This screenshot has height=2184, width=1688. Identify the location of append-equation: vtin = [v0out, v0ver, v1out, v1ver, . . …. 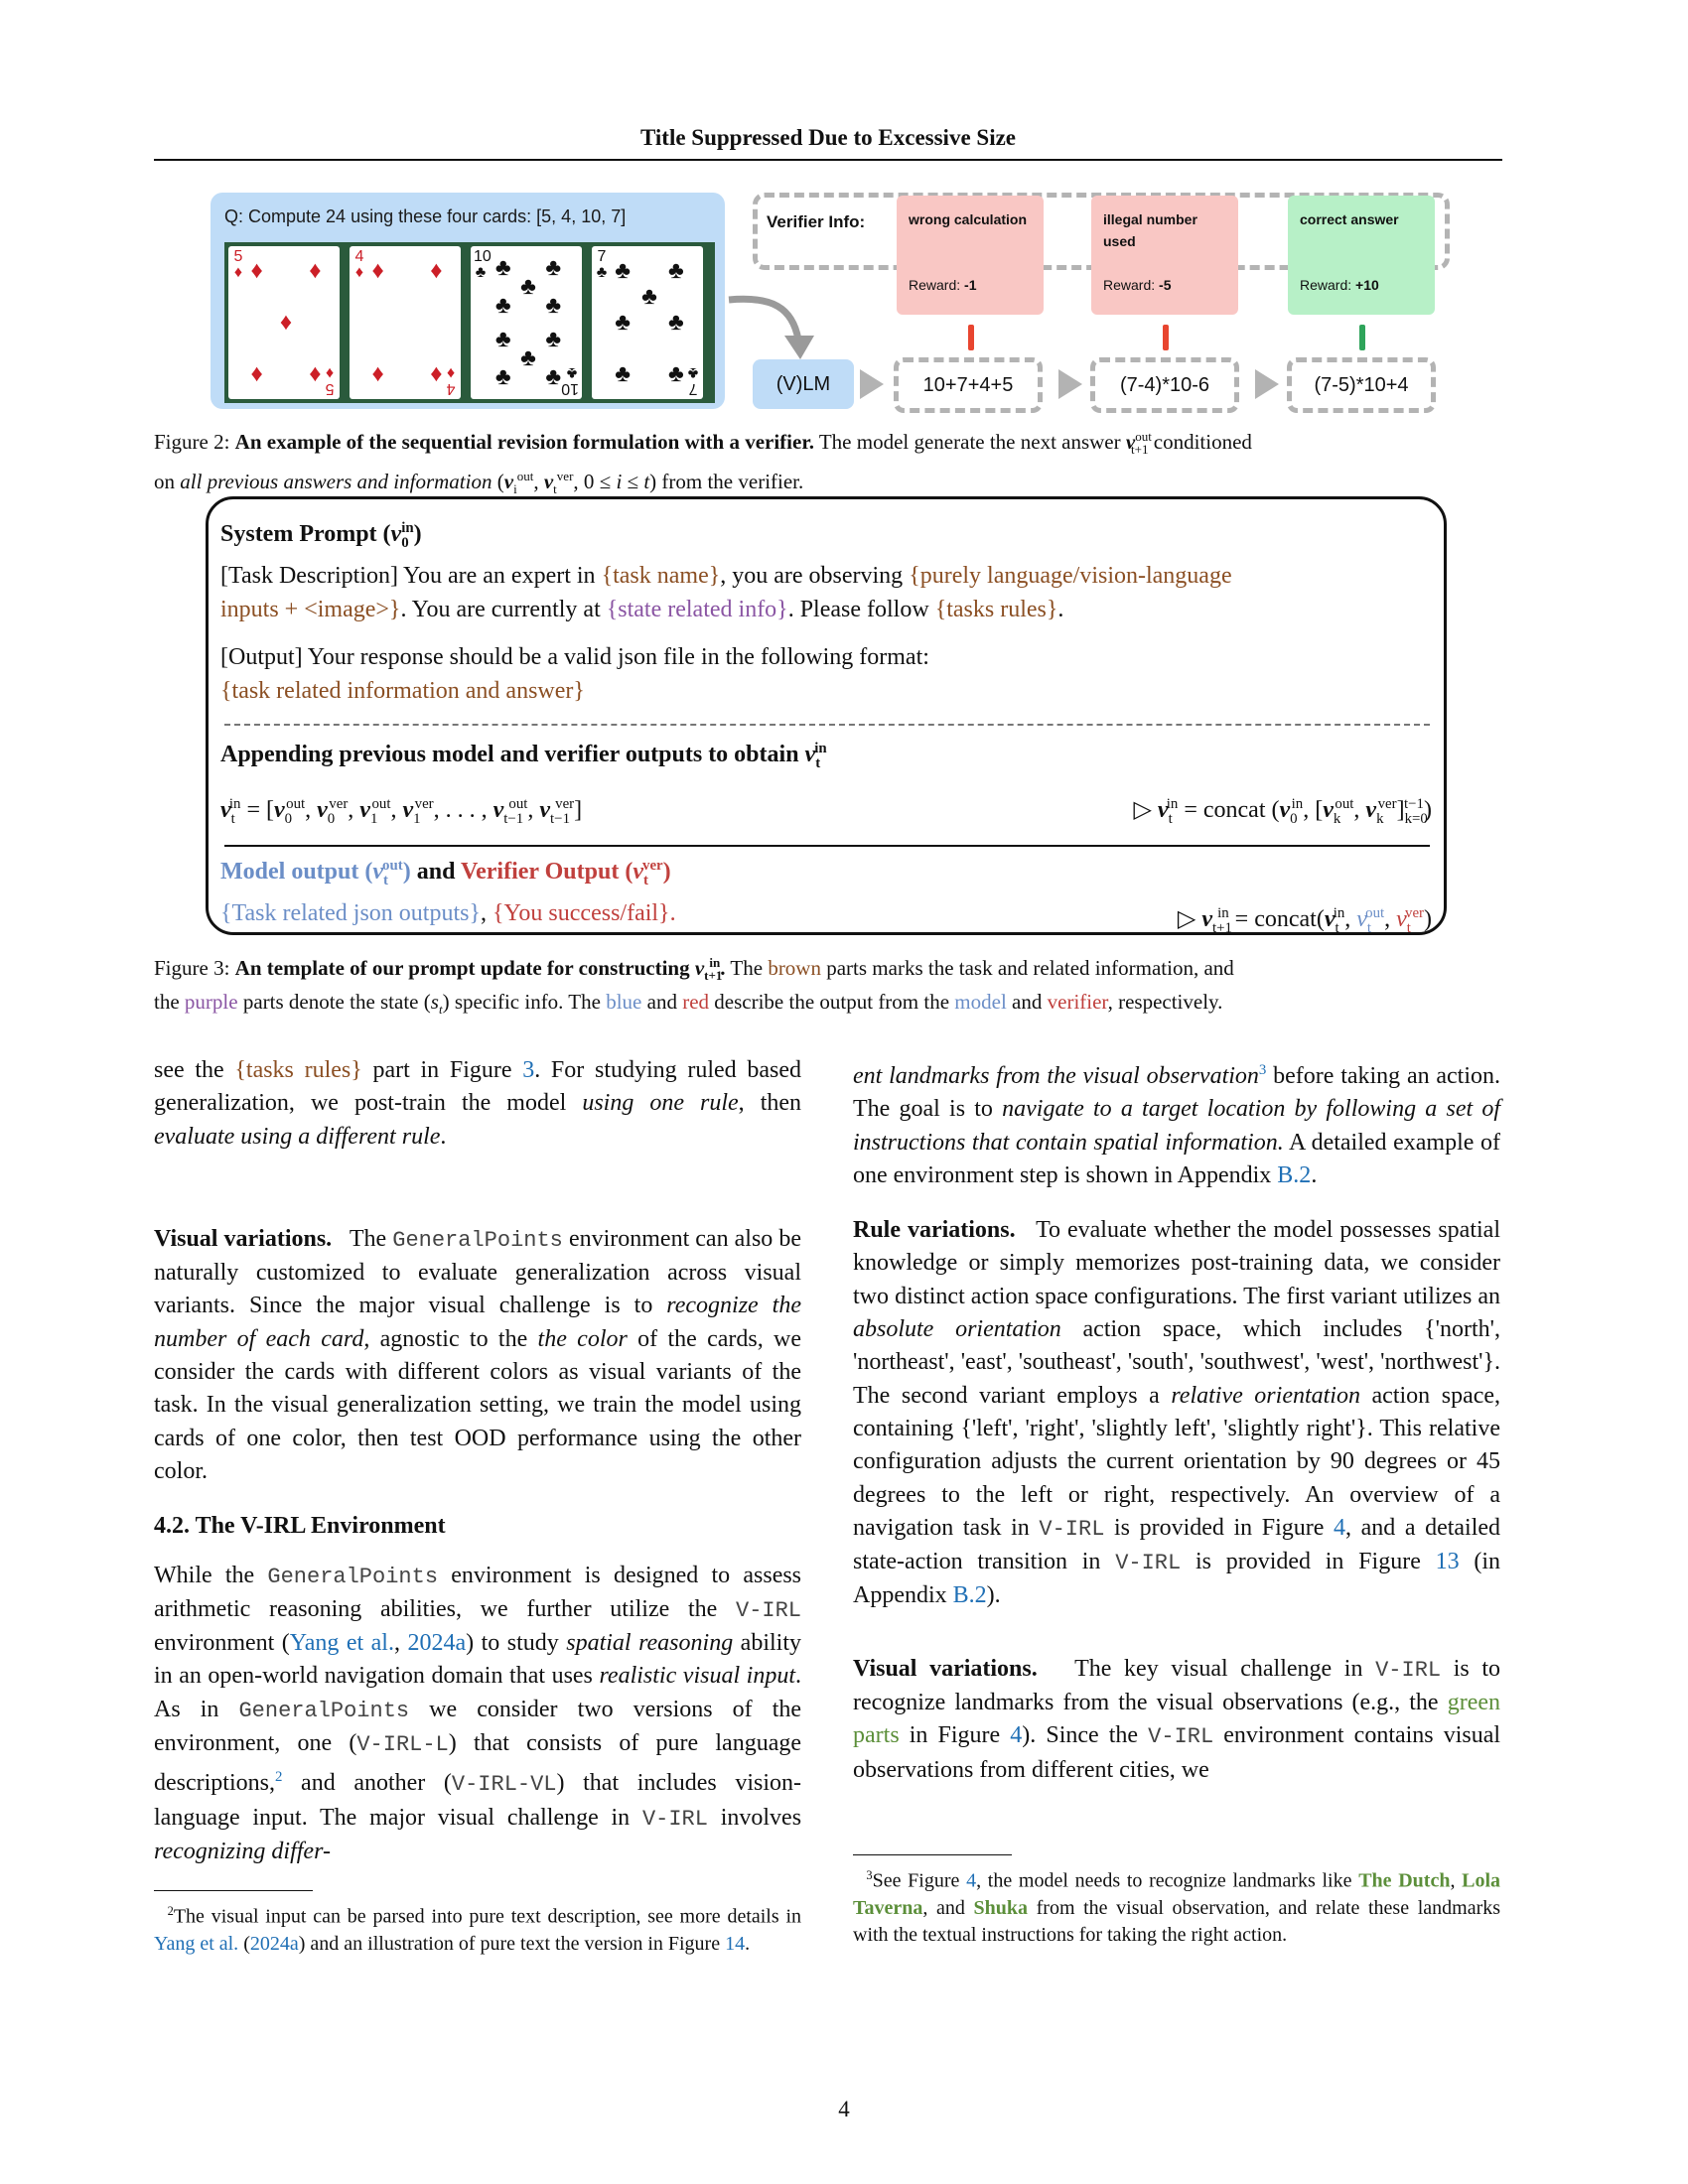
(401, 811).